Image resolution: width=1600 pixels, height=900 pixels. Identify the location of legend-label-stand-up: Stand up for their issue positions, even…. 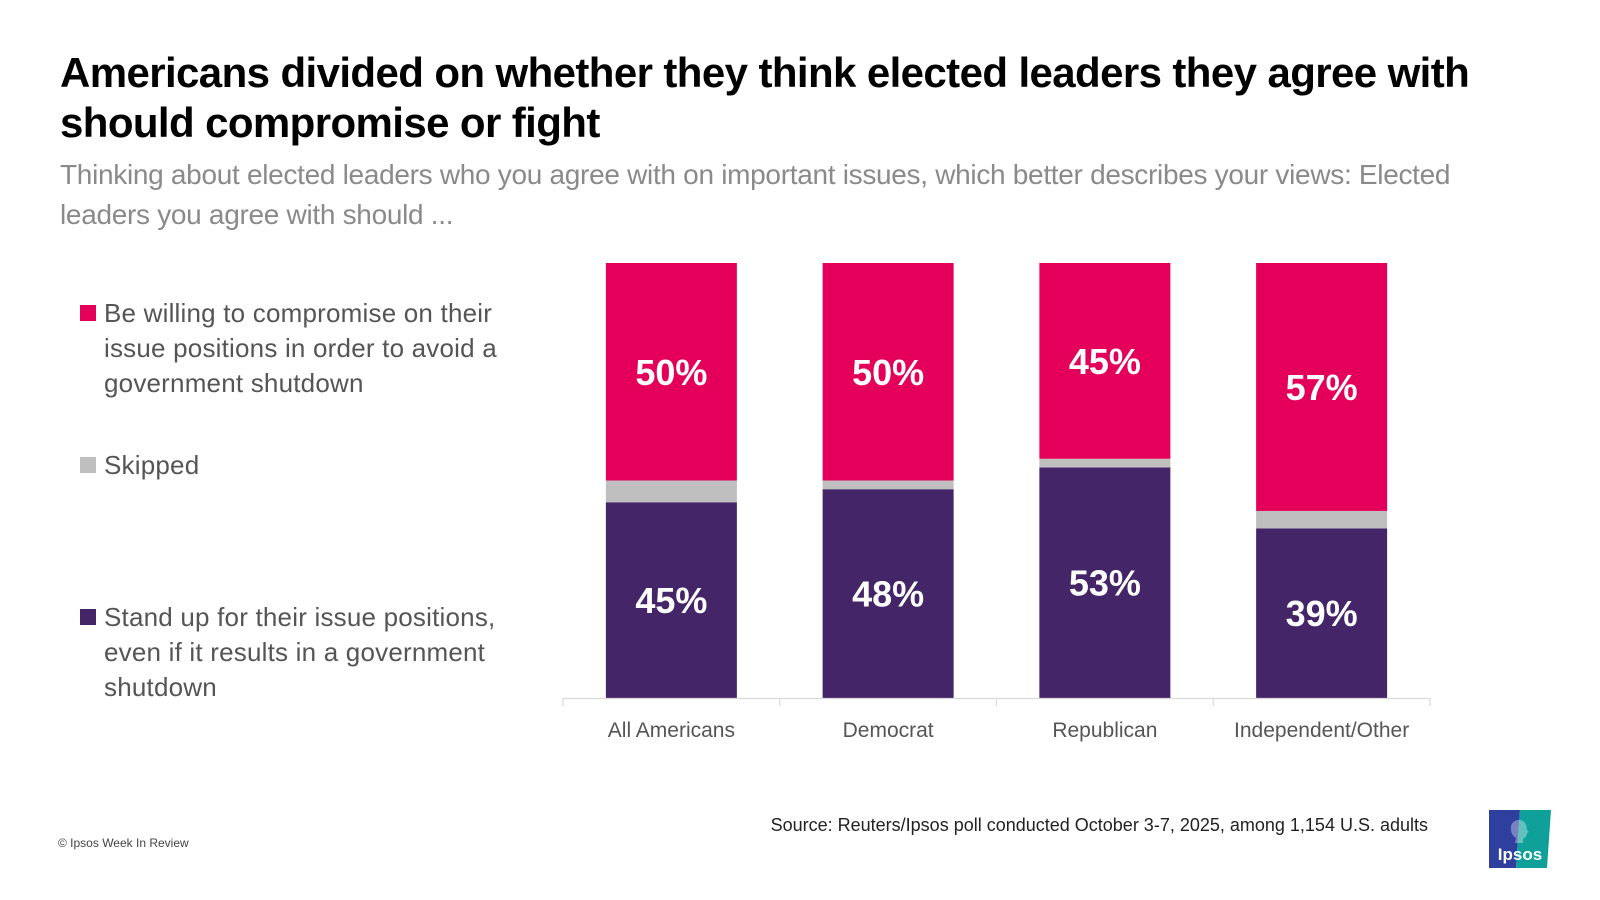
(300, 652).